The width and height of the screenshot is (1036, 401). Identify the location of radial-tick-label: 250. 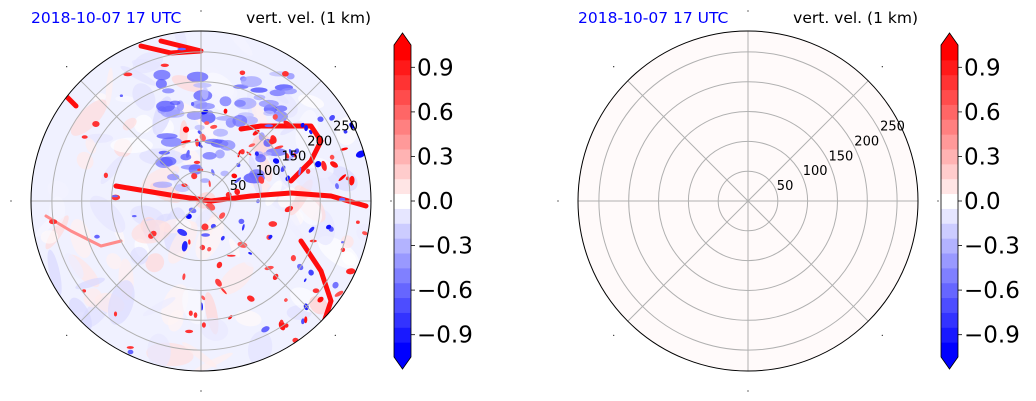
(345, 126).